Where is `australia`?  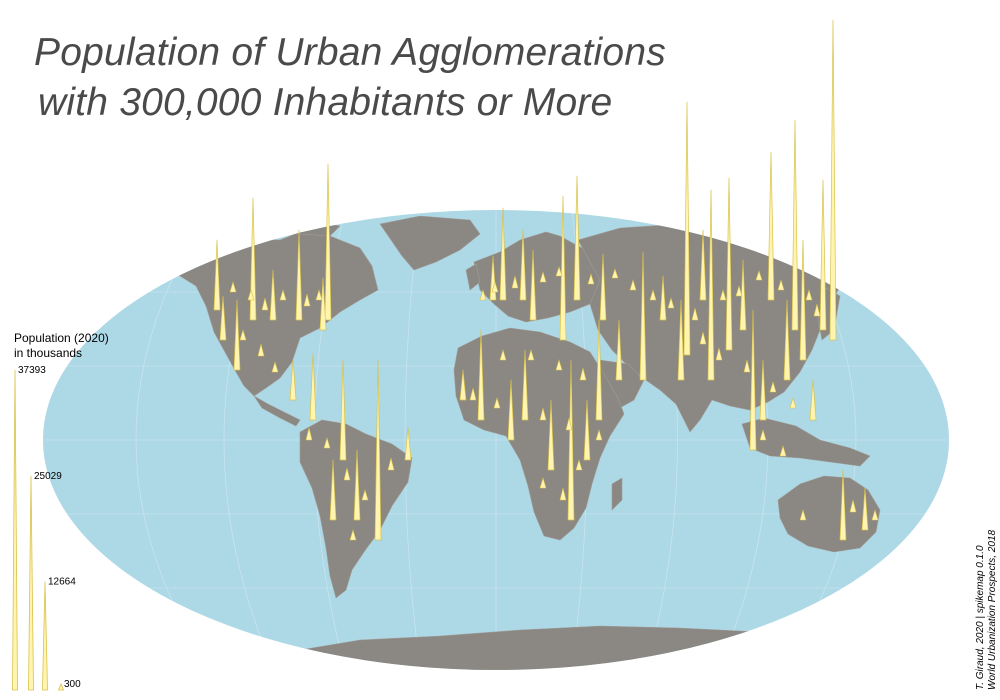
australia is located at coordinates (829, 514).